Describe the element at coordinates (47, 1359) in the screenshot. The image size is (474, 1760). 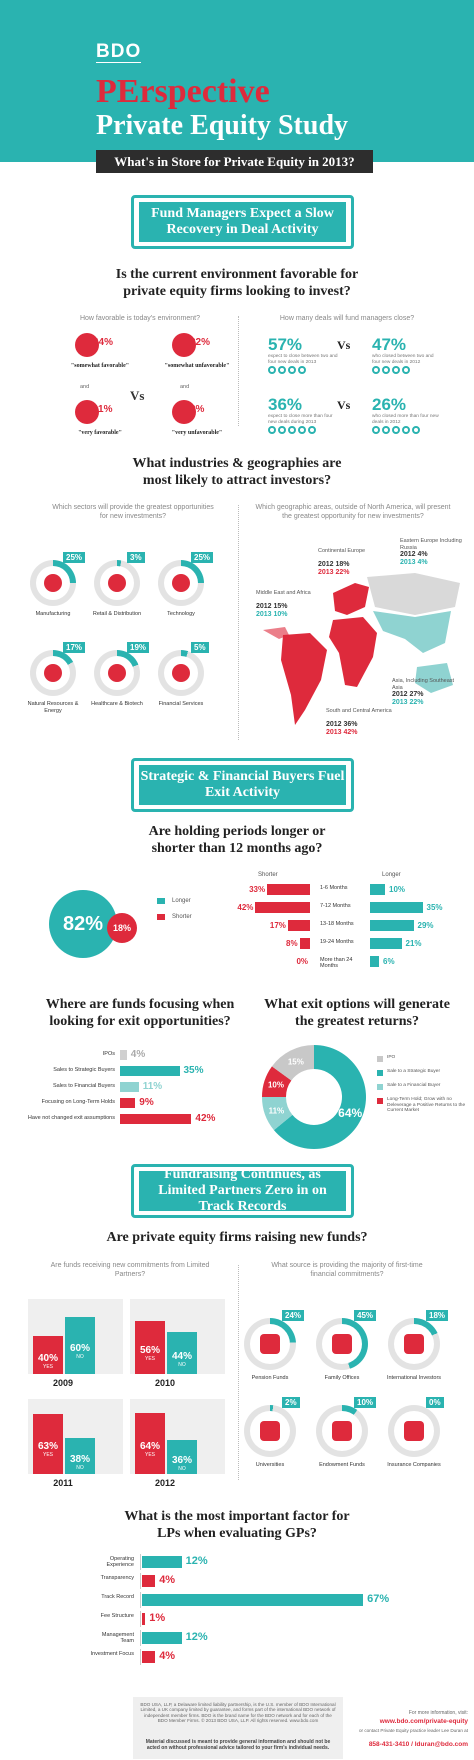
I see `yes-pct: 40%` at that location.